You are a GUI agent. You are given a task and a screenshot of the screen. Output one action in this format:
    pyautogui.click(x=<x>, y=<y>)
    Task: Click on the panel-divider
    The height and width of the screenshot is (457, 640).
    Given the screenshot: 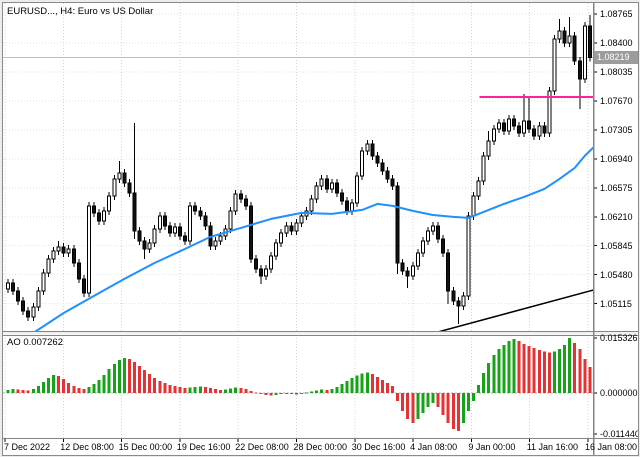 What is the action you would take?
    pyautogui.click(x=320, y=333)
    